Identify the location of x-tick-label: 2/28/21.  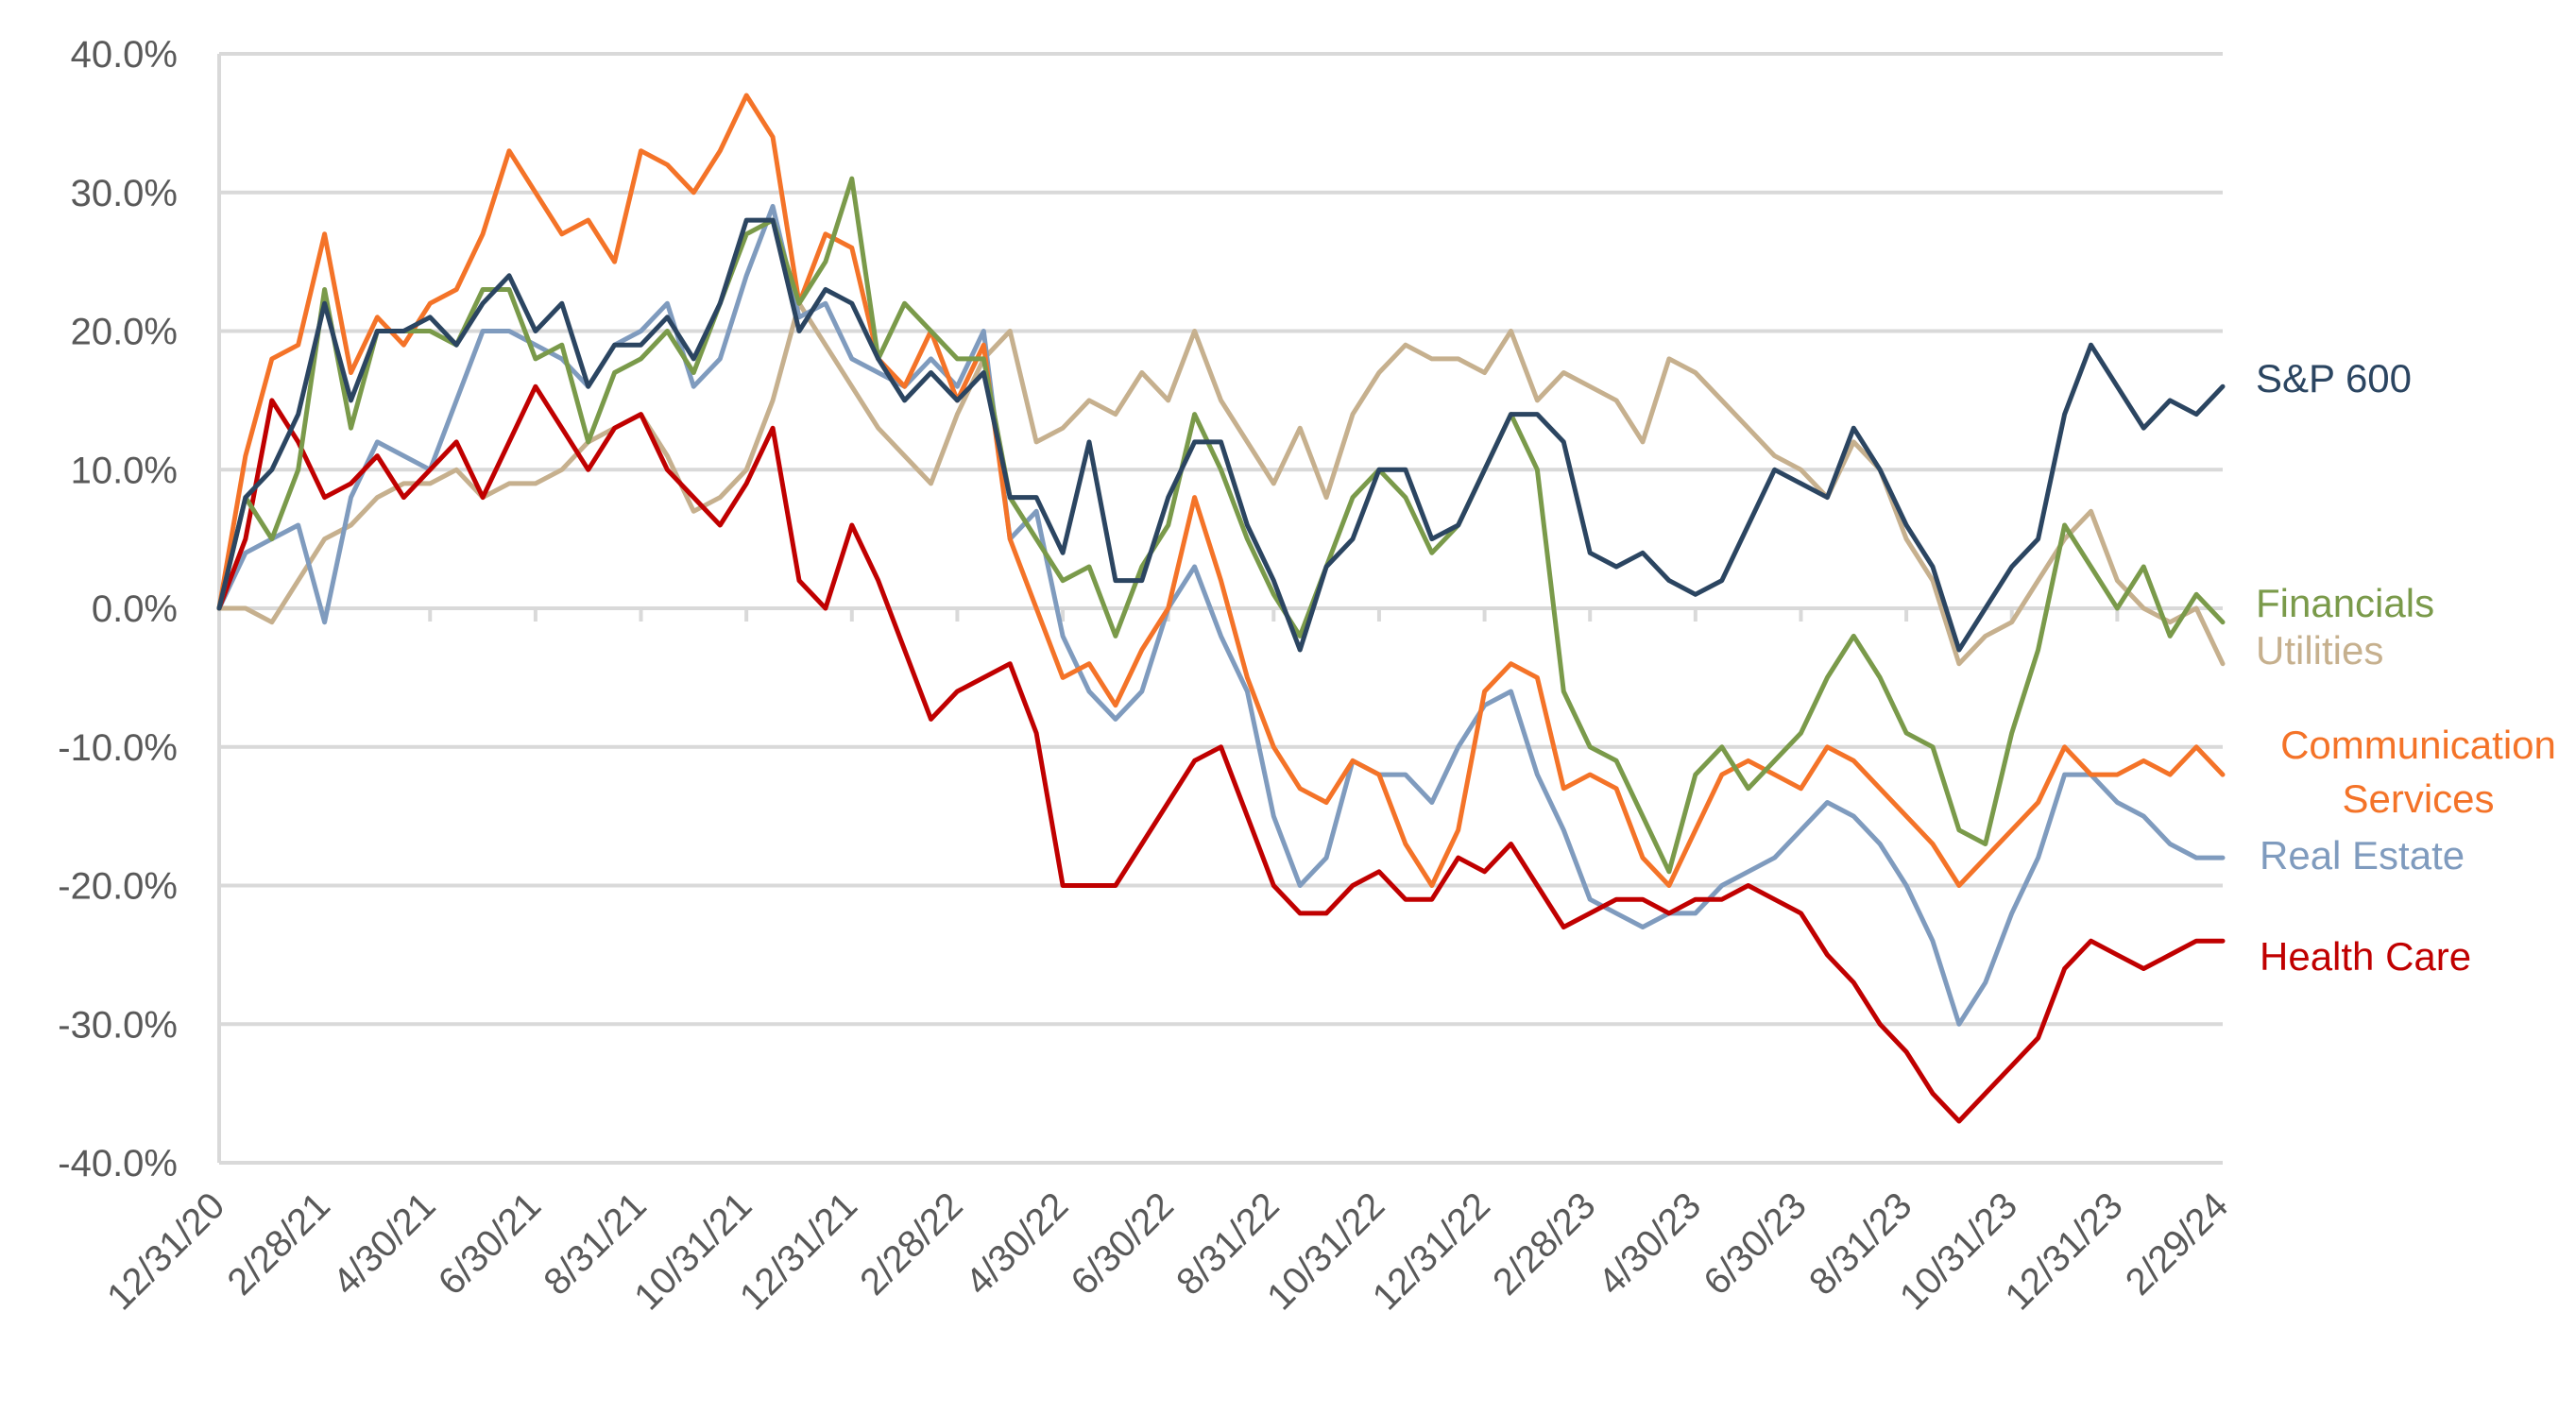
(279, 1243).